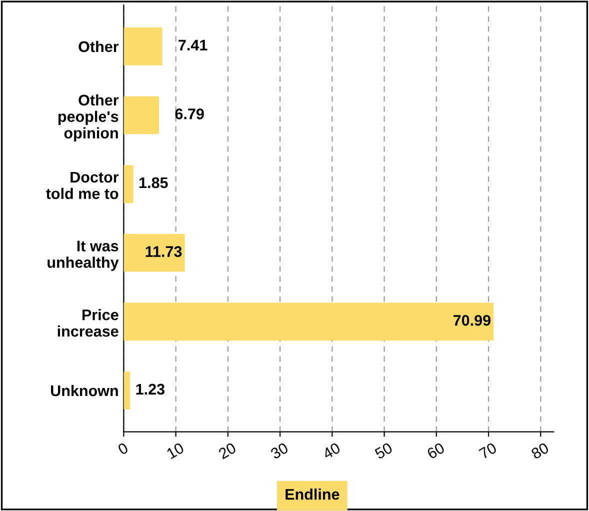  I want to click on x-tick-label: 0, so click(123, 449).